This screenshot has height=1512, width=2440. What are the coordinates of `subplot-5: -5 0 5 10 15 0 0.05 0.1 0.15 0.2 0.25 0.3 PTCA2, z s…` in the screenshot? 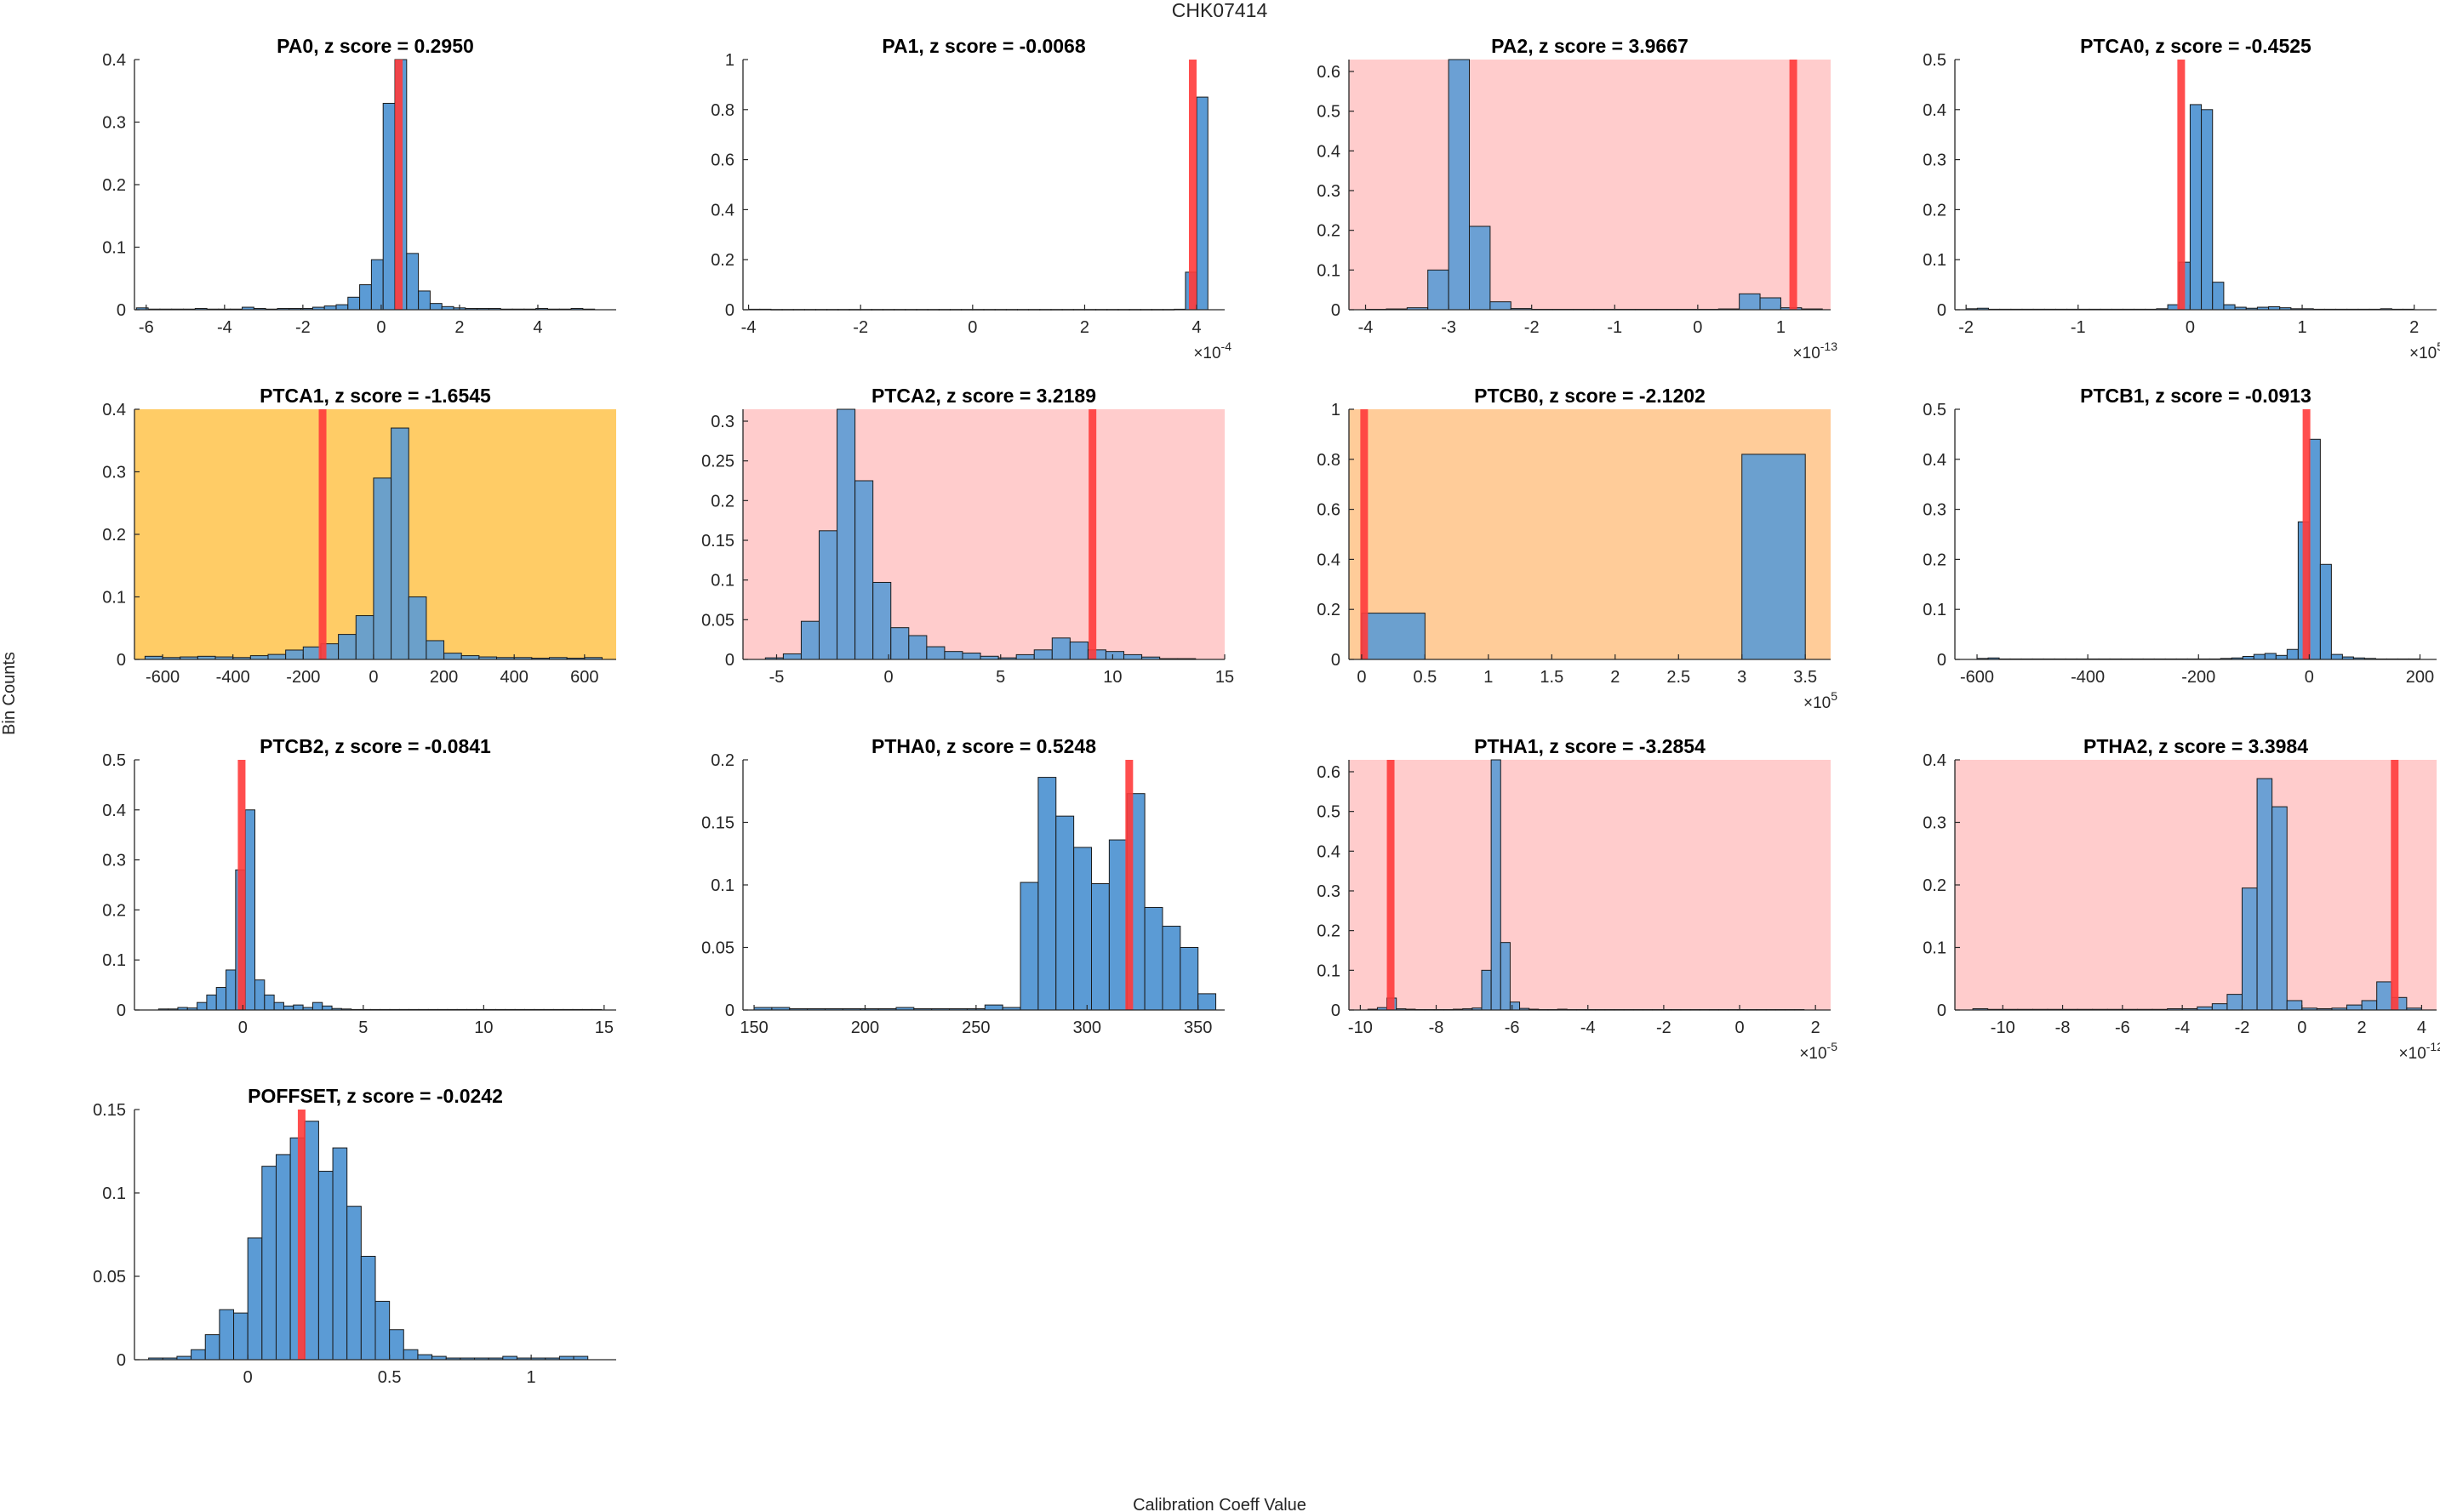 It's located at (967, 536).